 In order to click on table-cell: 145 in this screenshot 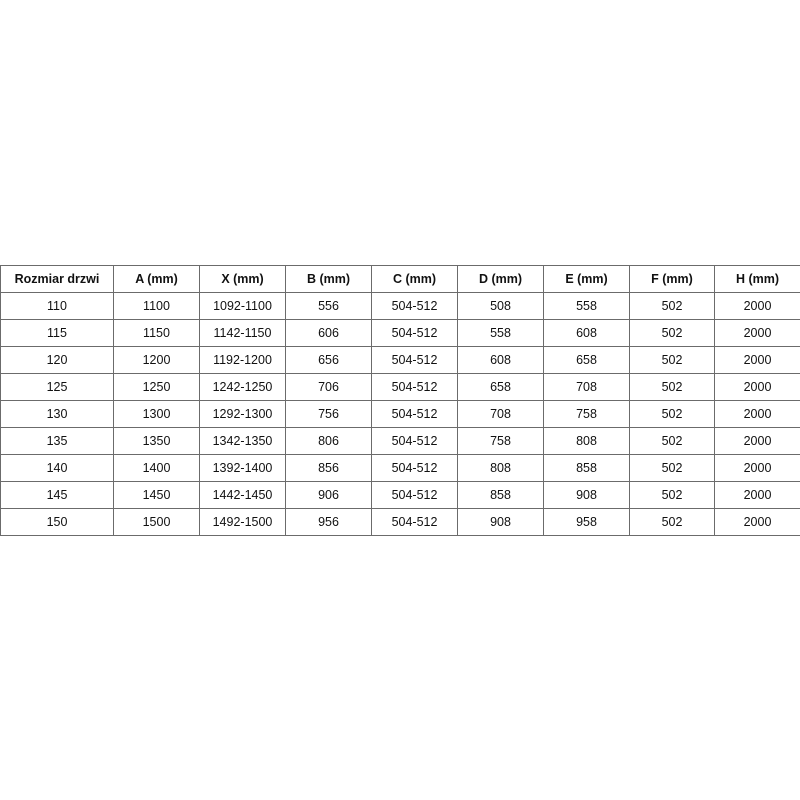, I will do `click(57, 495)`.